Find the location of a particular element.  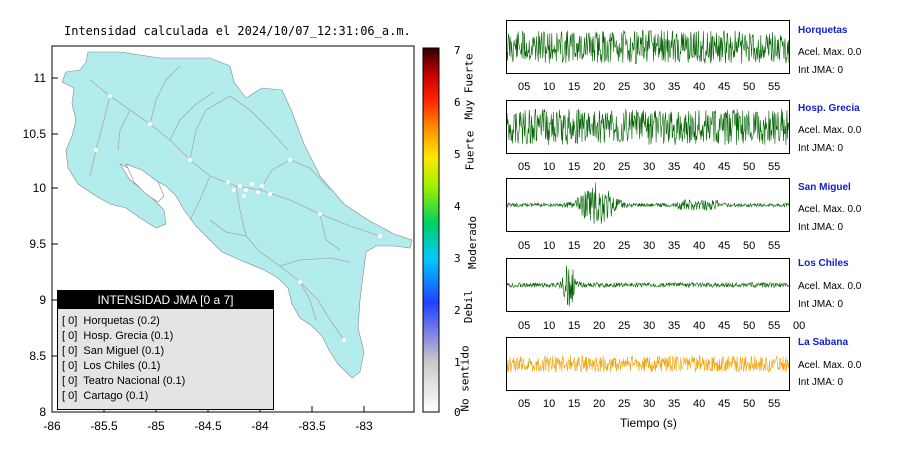

legend-item: [ 0] Teatro Nacional (0.1) is located at coordinates (123, 381).